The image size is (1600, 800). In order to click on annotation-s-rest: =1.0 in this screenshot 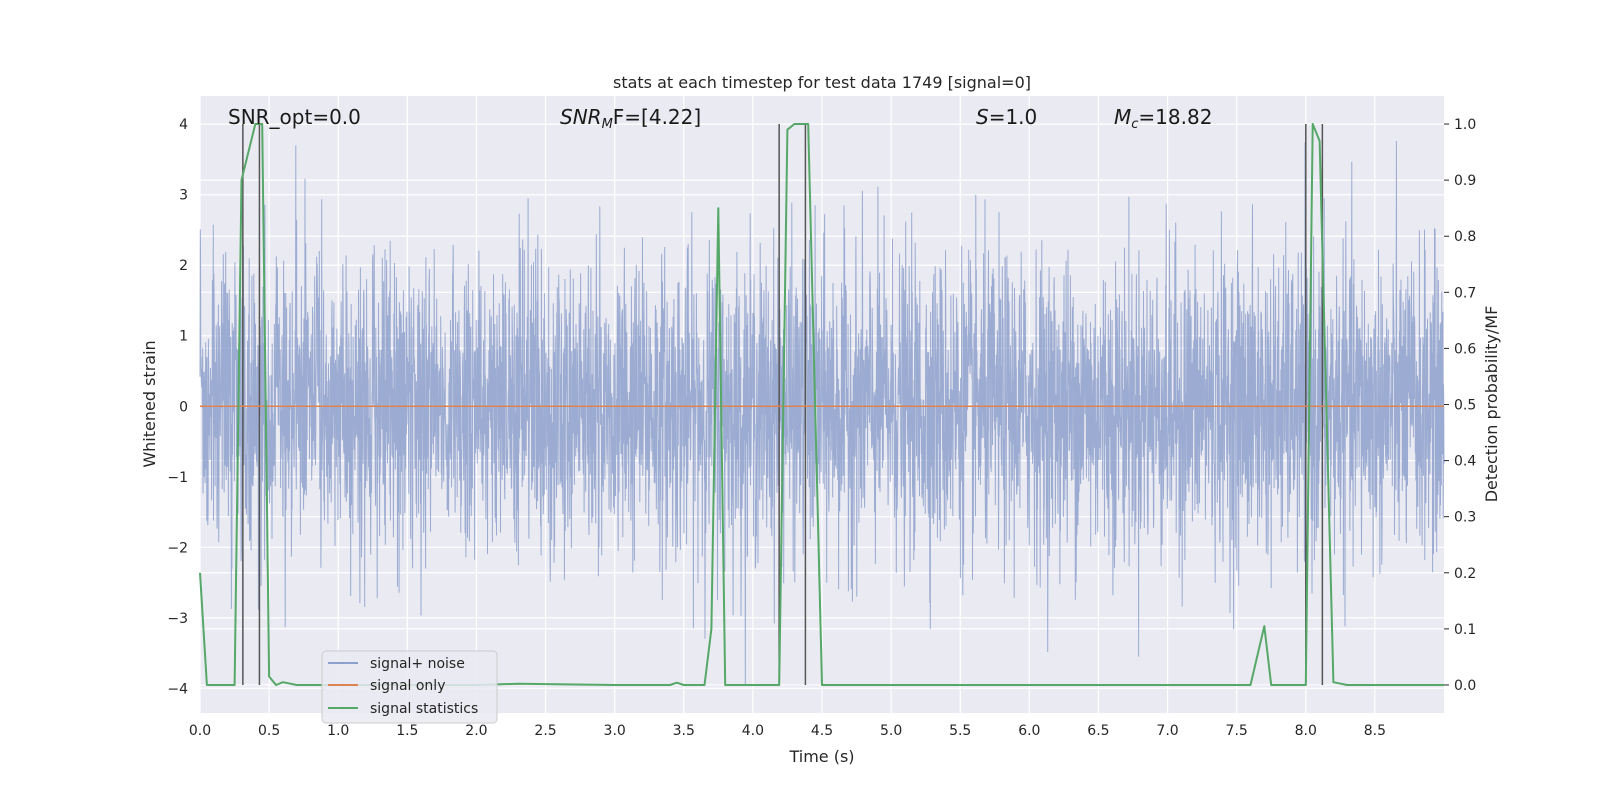, I will do `click(1013, 117)`.